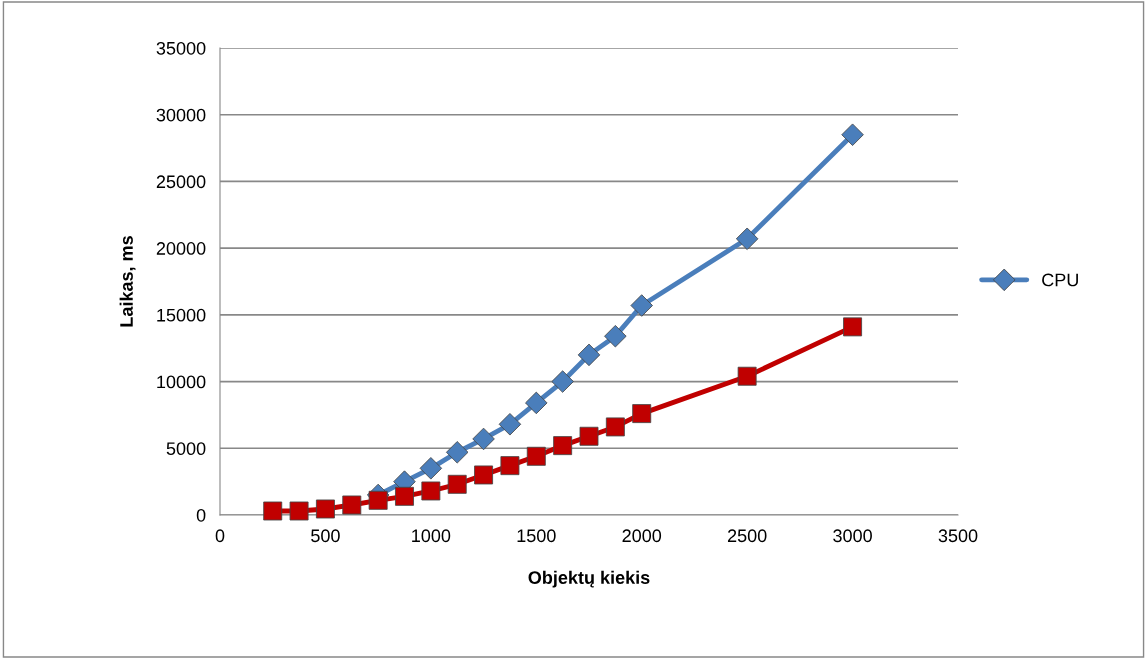 This screenshot has height=659, width=1147. What do you see at coordinates (589, 579) in the screenshot?
I see `x-axis-title: Objektų kiekis` at bounding box center [589, 579].